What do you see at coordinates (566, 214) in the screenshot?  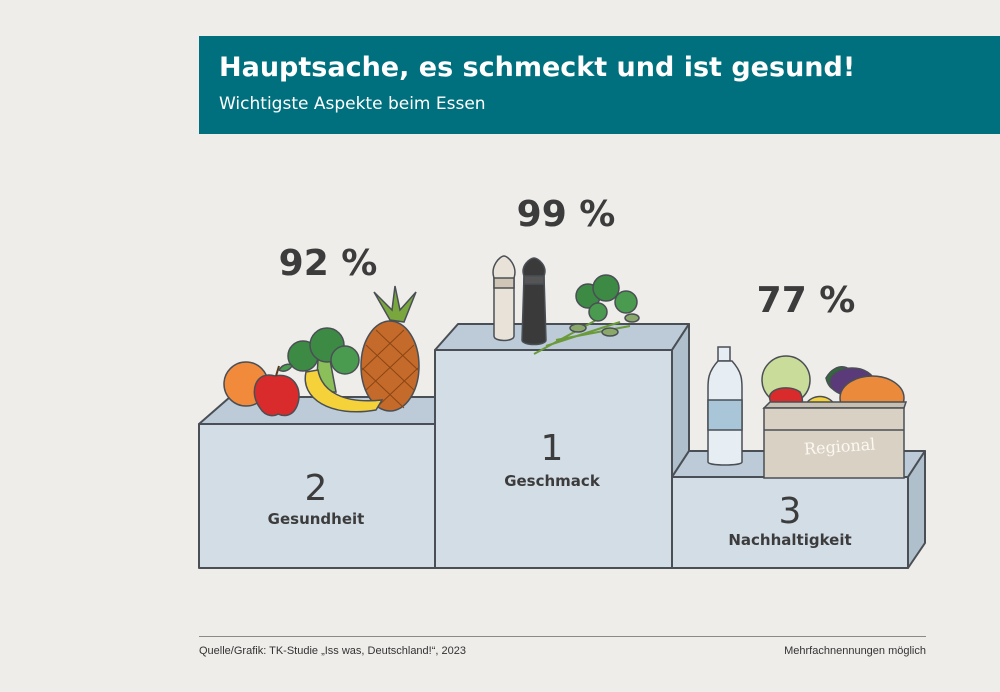 I see `value-label-geschmack: 99 %` at bounding box center [566, 214].